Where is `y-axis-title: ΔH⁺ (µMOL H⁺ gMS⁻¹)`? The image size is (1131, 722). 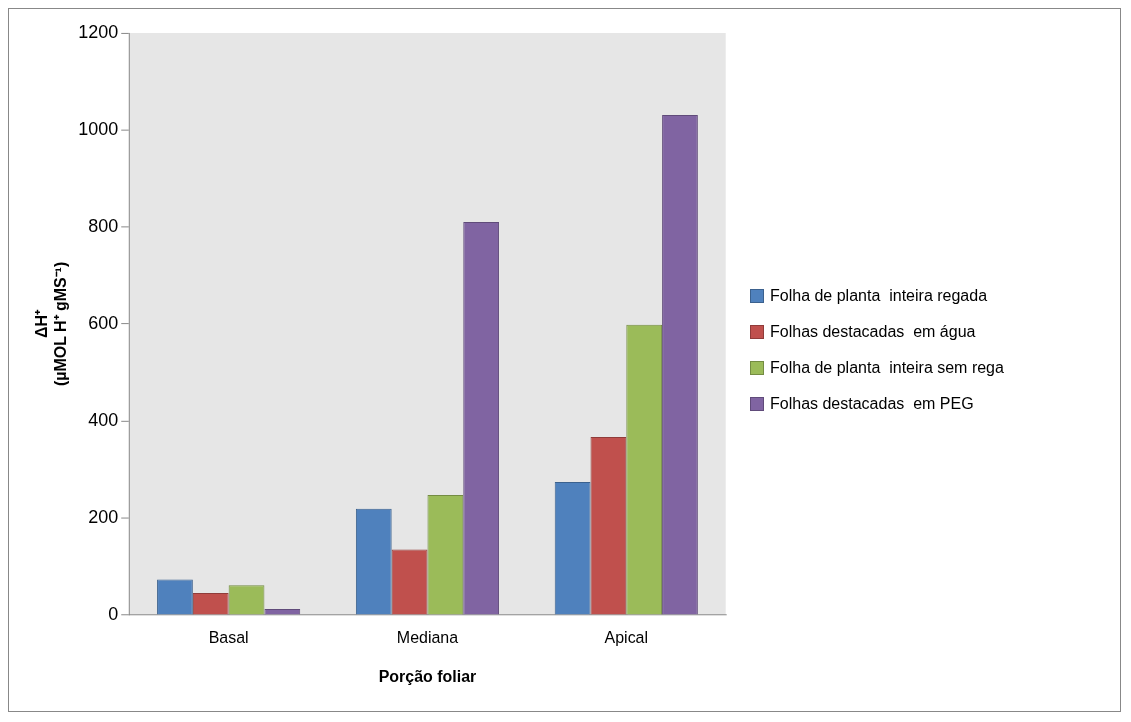
y-axis-title: ΔH⁺ (µMOL H⁺ gMS⁻¹) is located at coordinates (51, 324).